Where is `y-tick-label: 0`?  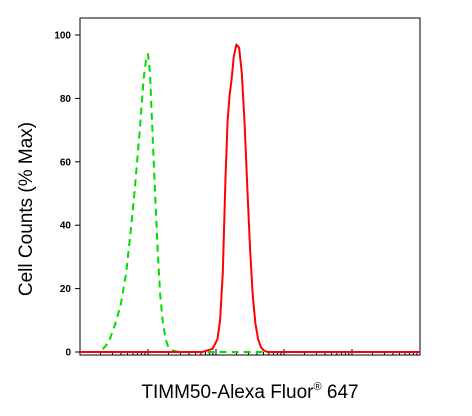
y-tick-label: 0 is located at coordinates (68, 353).